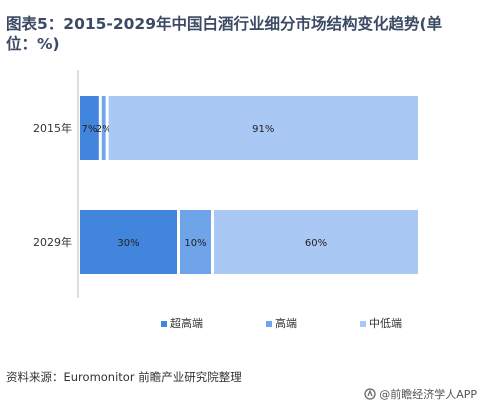  I want to click on legend-label: 中低端, so click(385, 323).